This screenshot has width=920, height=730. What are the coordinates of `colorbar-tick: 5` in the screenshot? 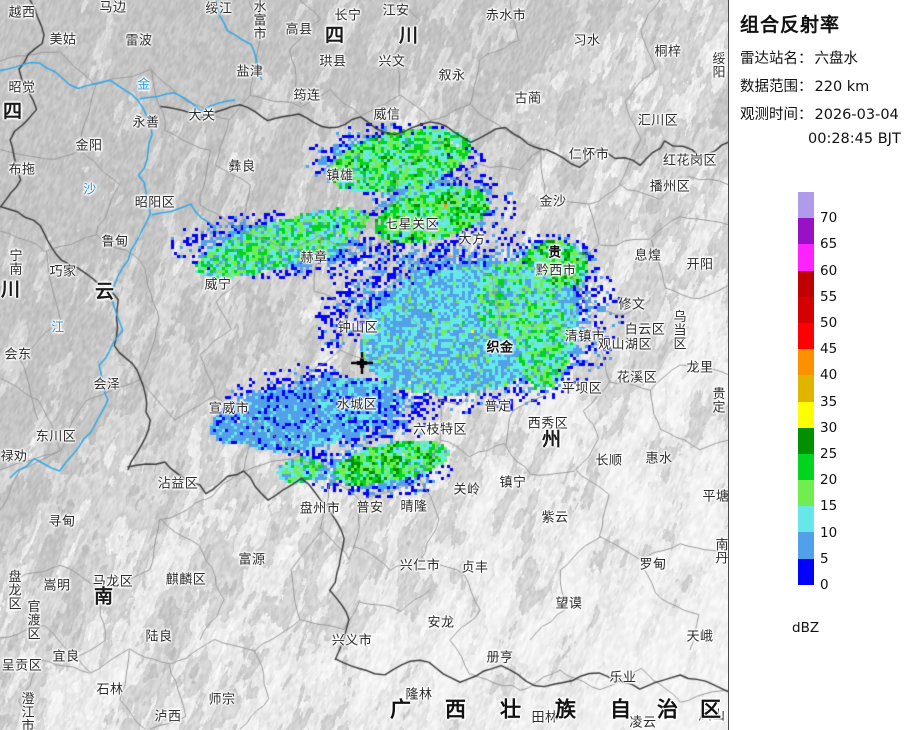 It's located at (824, 558).